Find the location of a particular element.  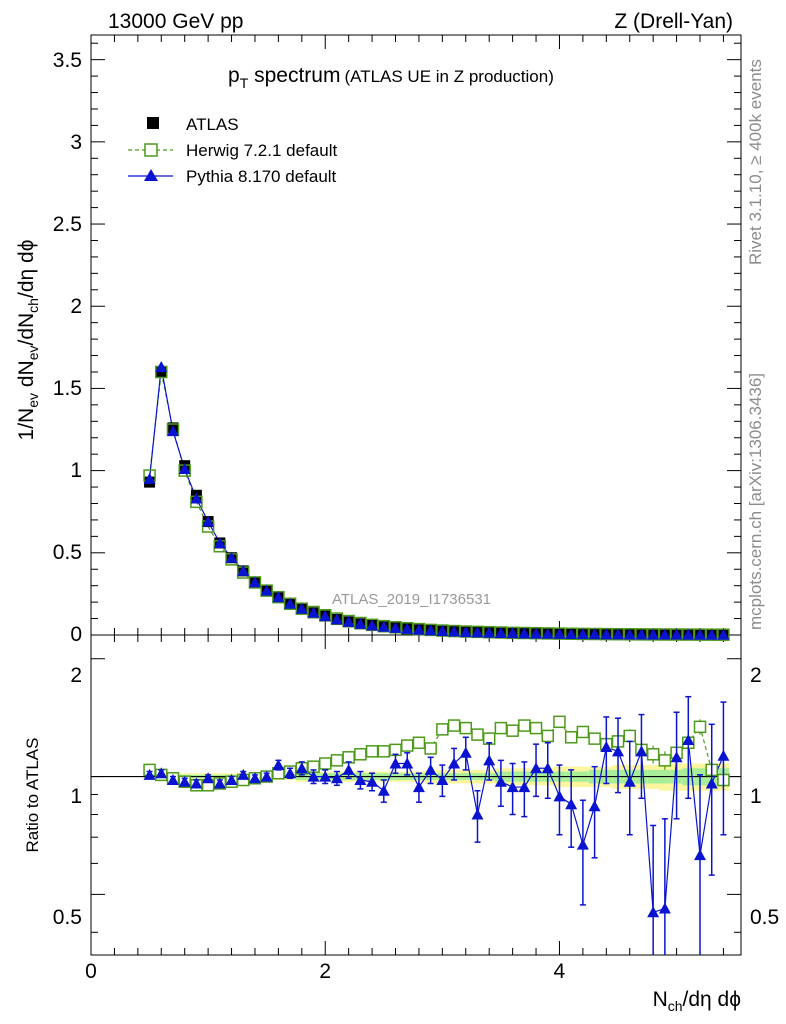

legend-label-atlas: ATLAS is located at coordinates (212, 124).